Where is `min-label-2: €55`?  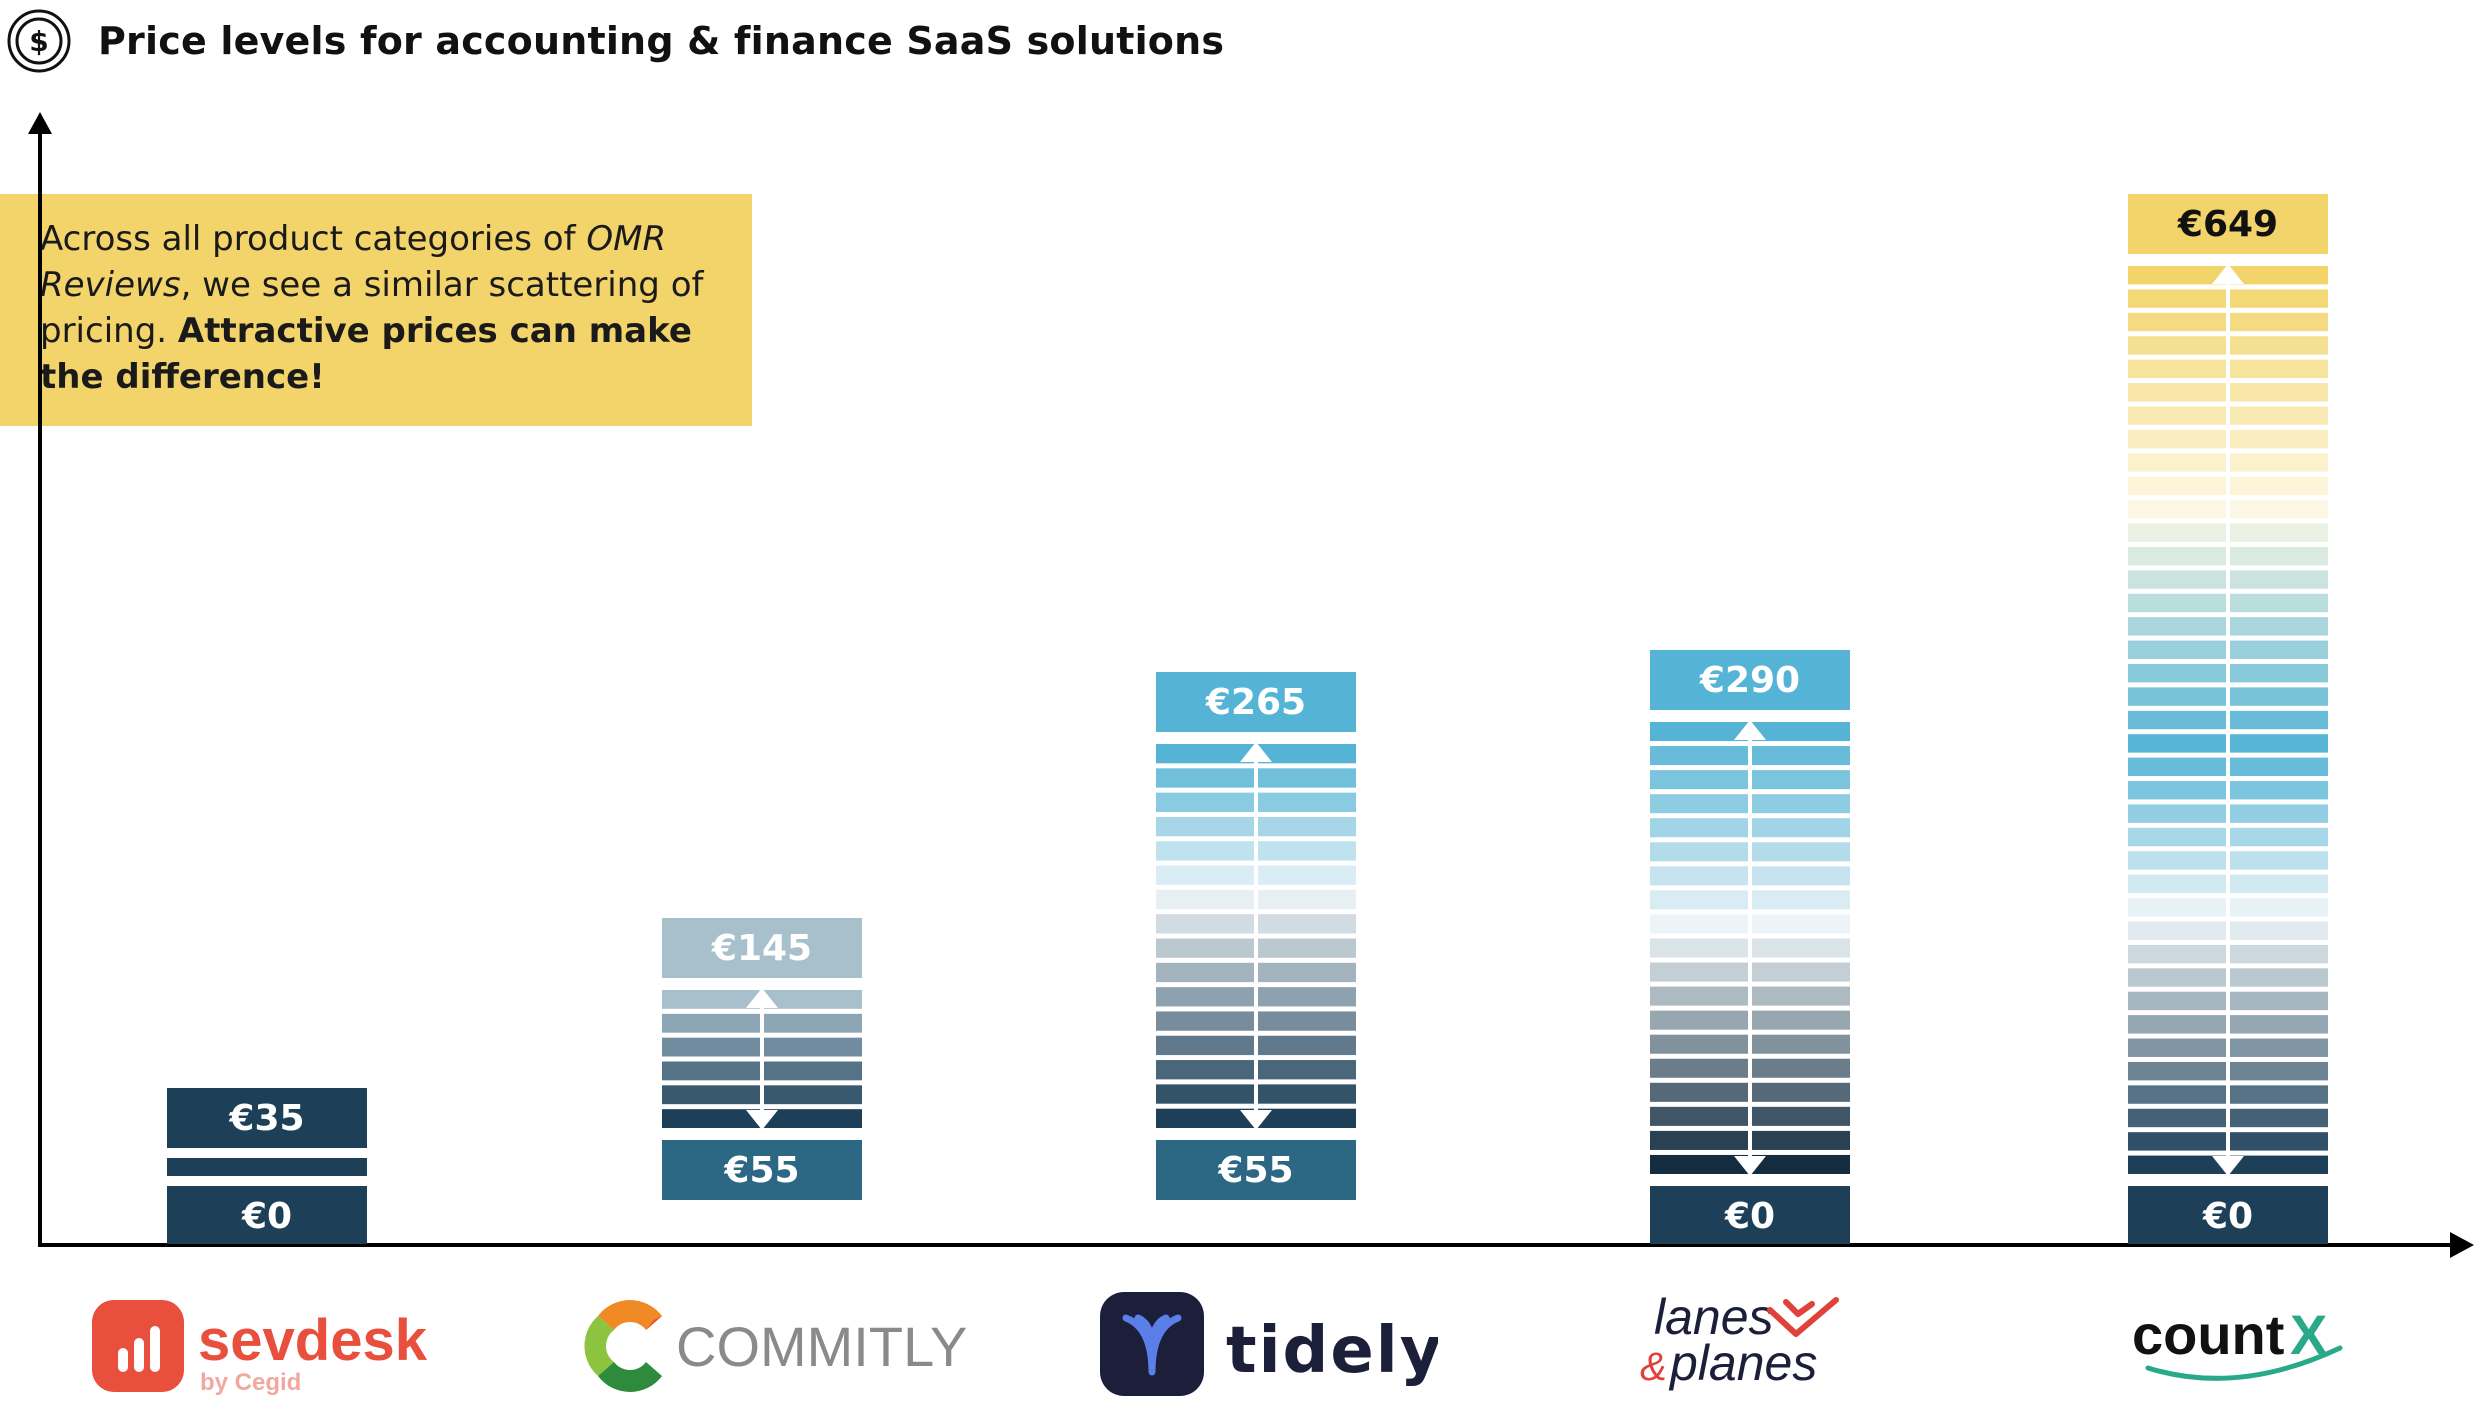
min-label-2: €55 is located at coordinates (1255, 1170).